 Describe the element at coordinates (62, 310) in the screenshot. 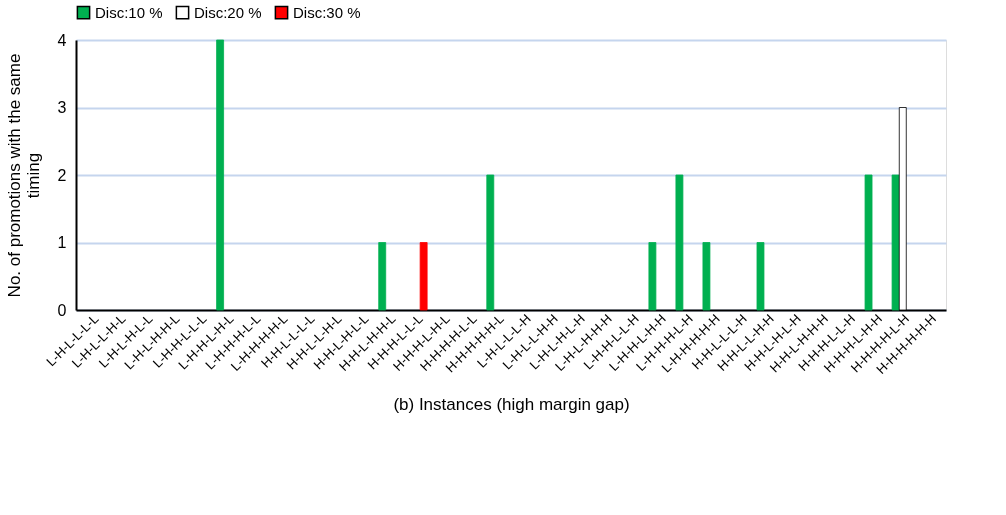

I see `y-tick-label: 0` at that location.